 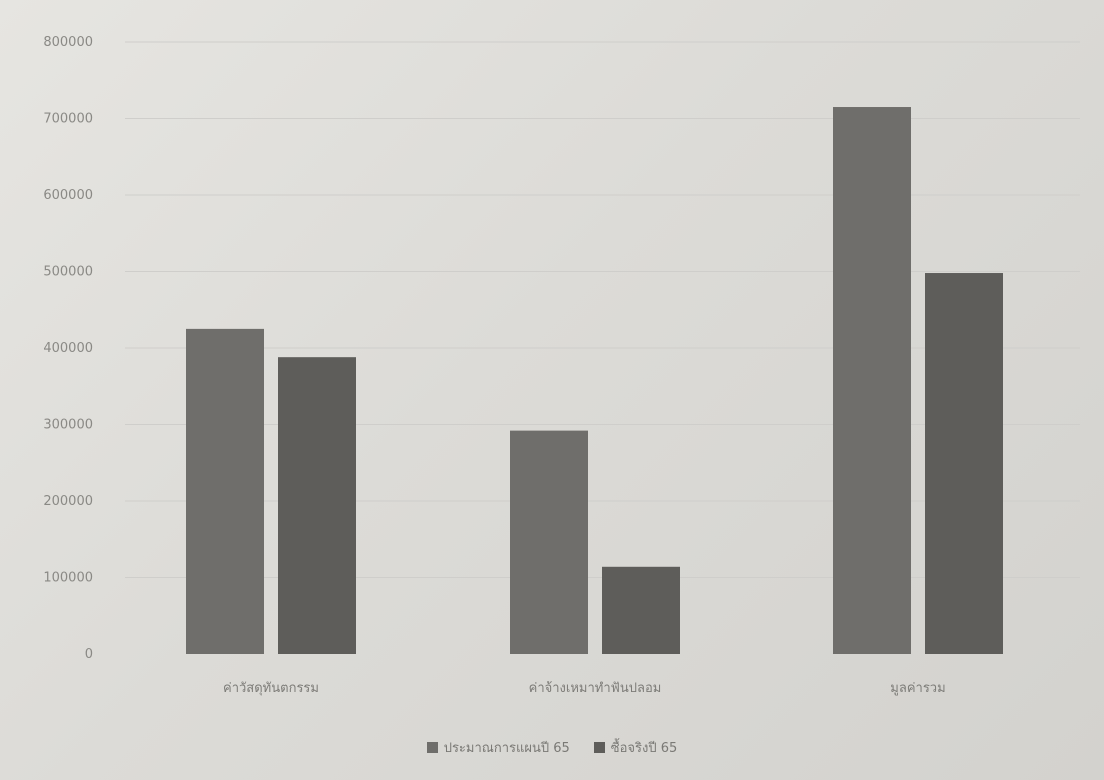 I want to click on x-category-label: ค่าจ้างเหมาทำฟันปลอม, so click(x=595, y=688).